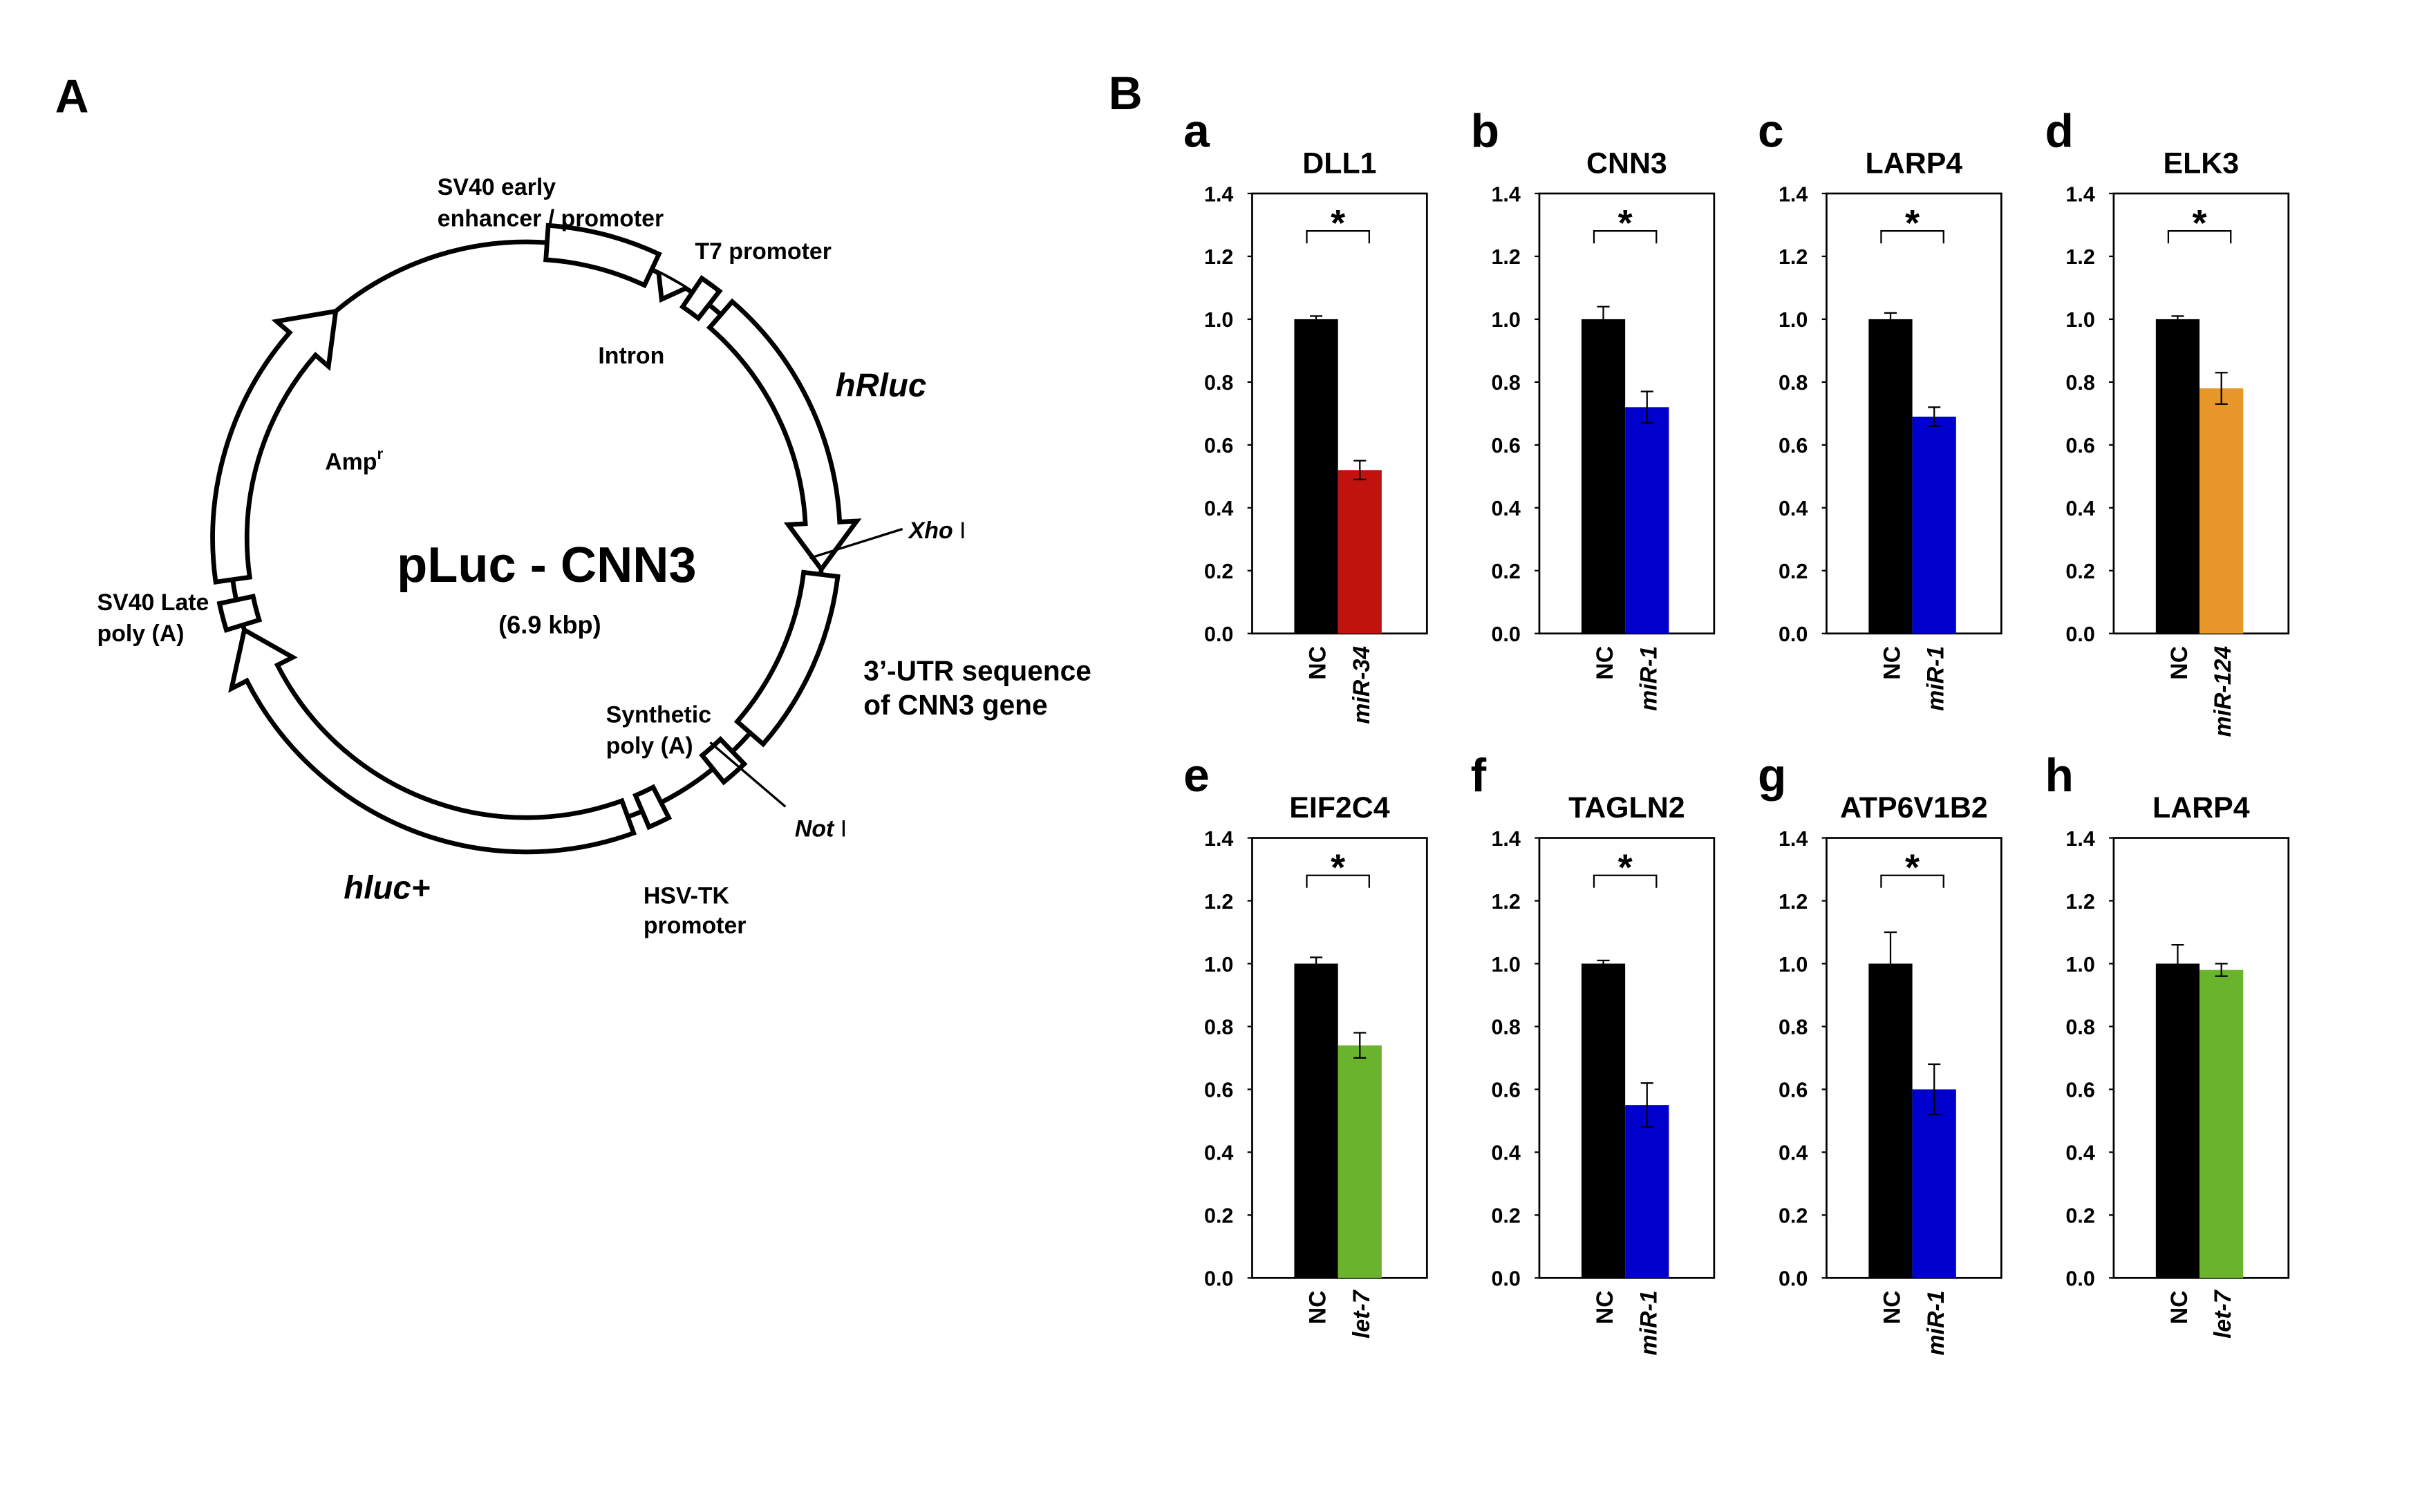 This screenshot has width=2420, height=1512. What do you see at coordinates (1126, 94) in the screenshot?
I see `label: B` at bounding box center [1126, 94].